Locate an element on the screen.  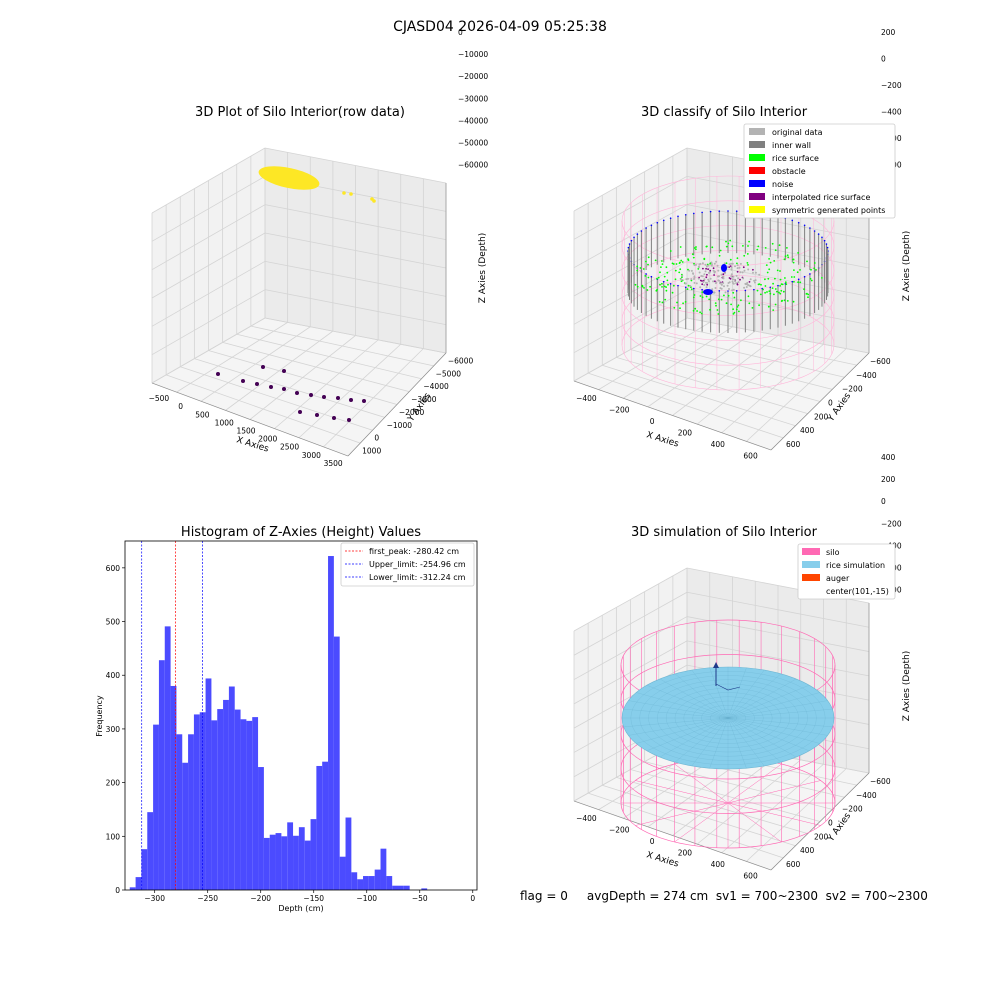
silo-wire is located at coordinates (754, 783).